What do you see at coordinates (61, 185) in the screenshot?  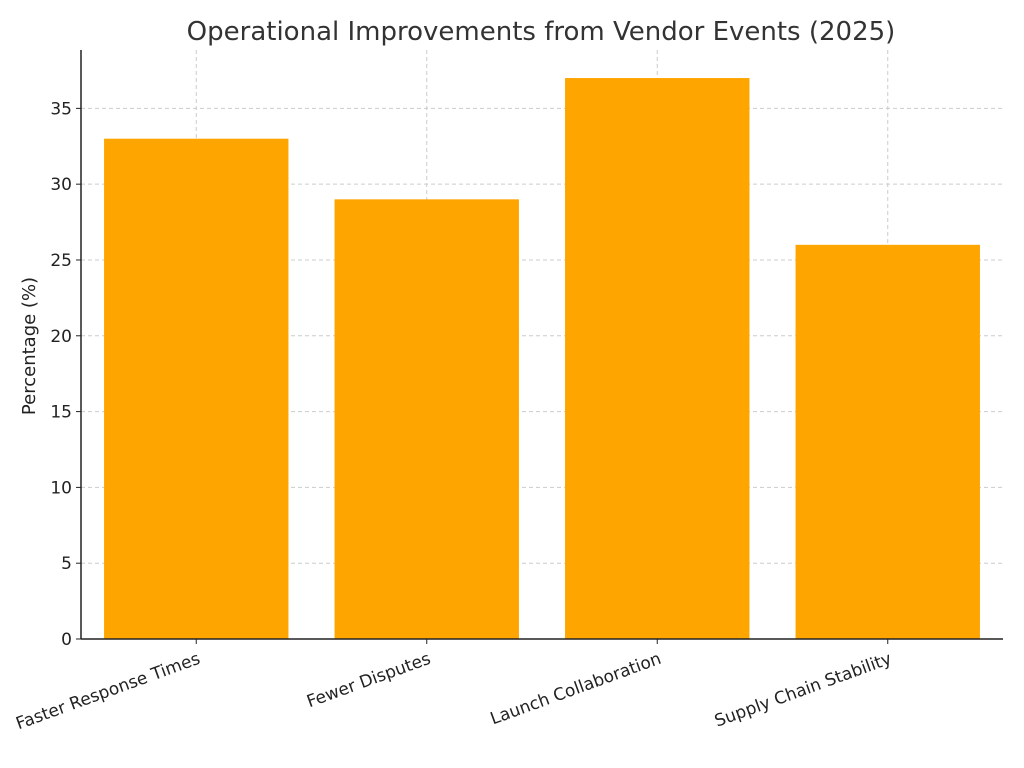 I see `y-tick-label: 30` at bounding box center [61, 185].